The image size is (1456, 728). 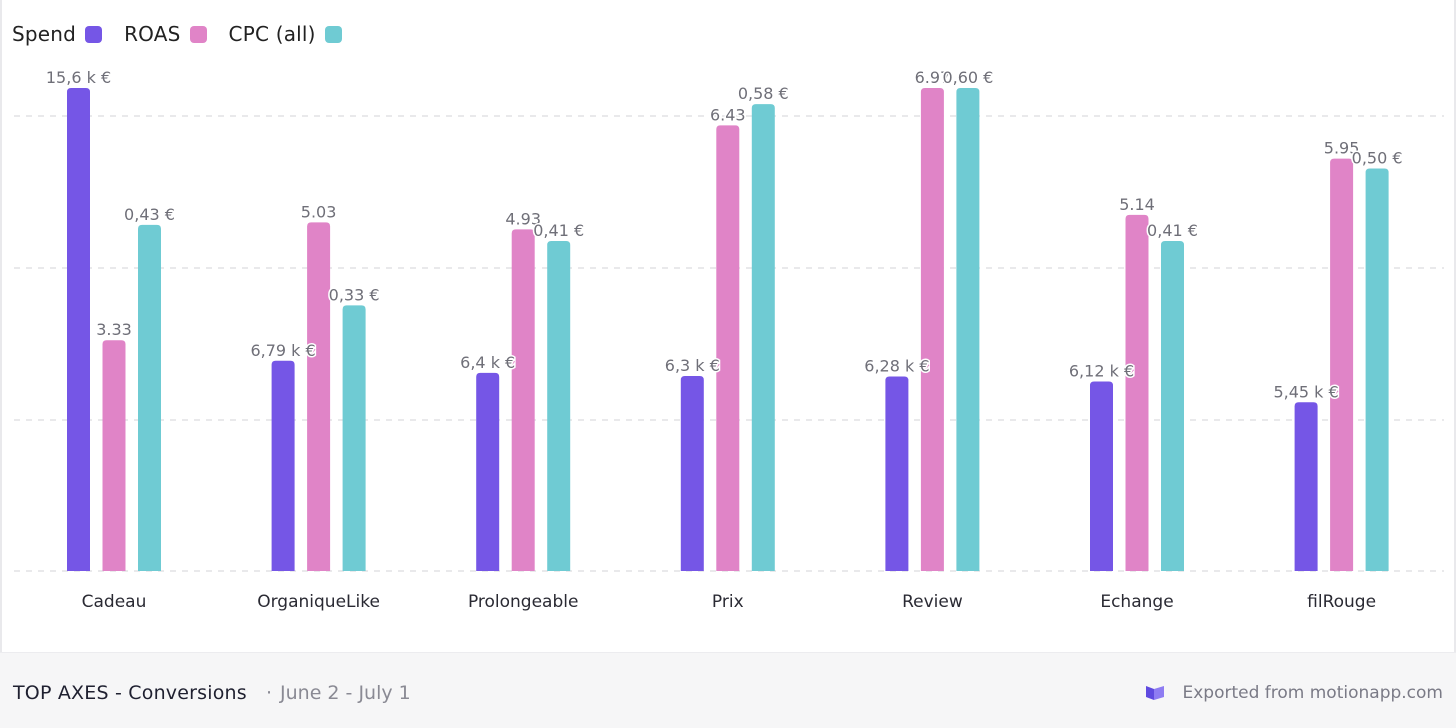 I want to click on x-tick-label: Prix, so click(x=728, y=602).